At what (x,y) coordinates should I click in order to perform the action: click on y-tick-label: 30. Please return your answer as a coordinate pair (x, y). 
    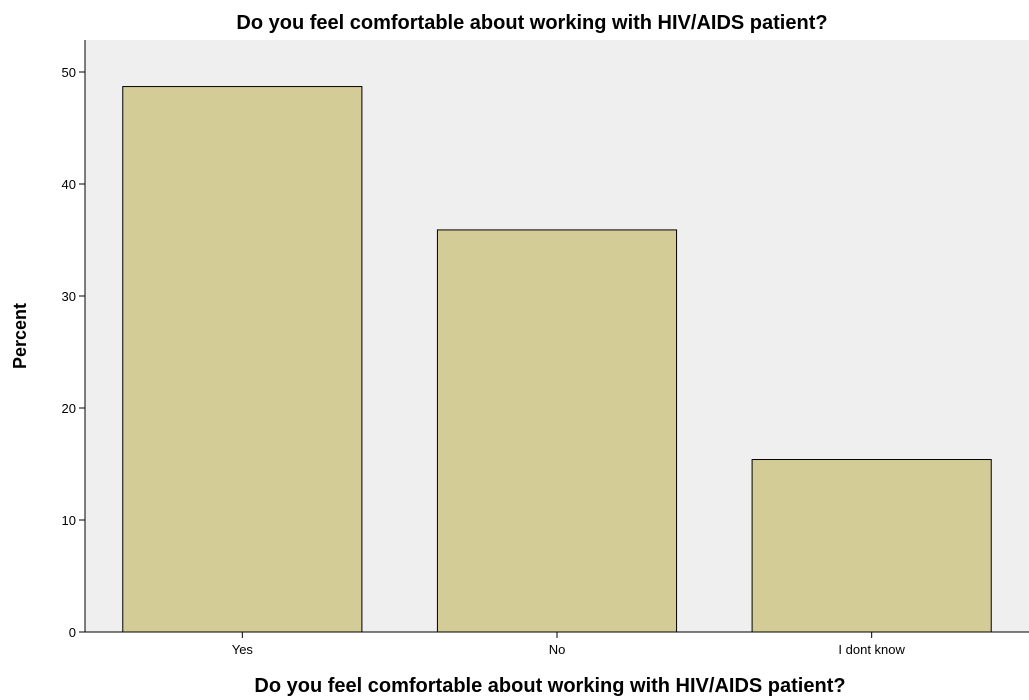
    Looking at the image, I should click on (69, 296).